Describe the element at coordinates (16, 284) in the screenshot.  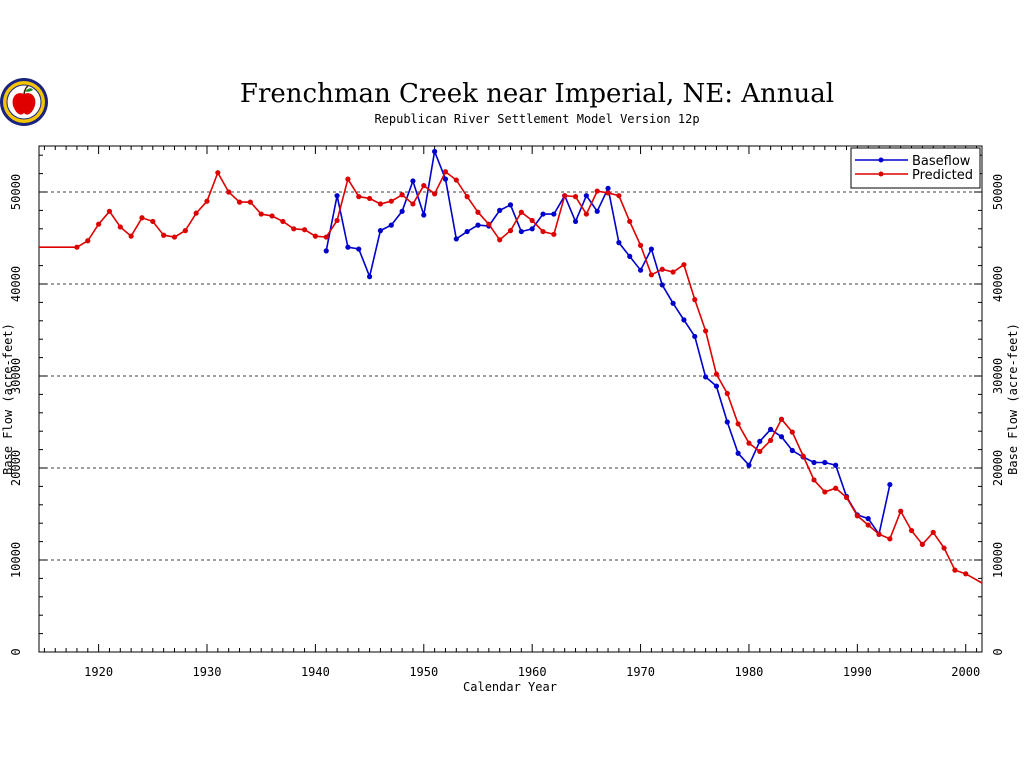
I see `y-tick-label-left: 40000` at that location.